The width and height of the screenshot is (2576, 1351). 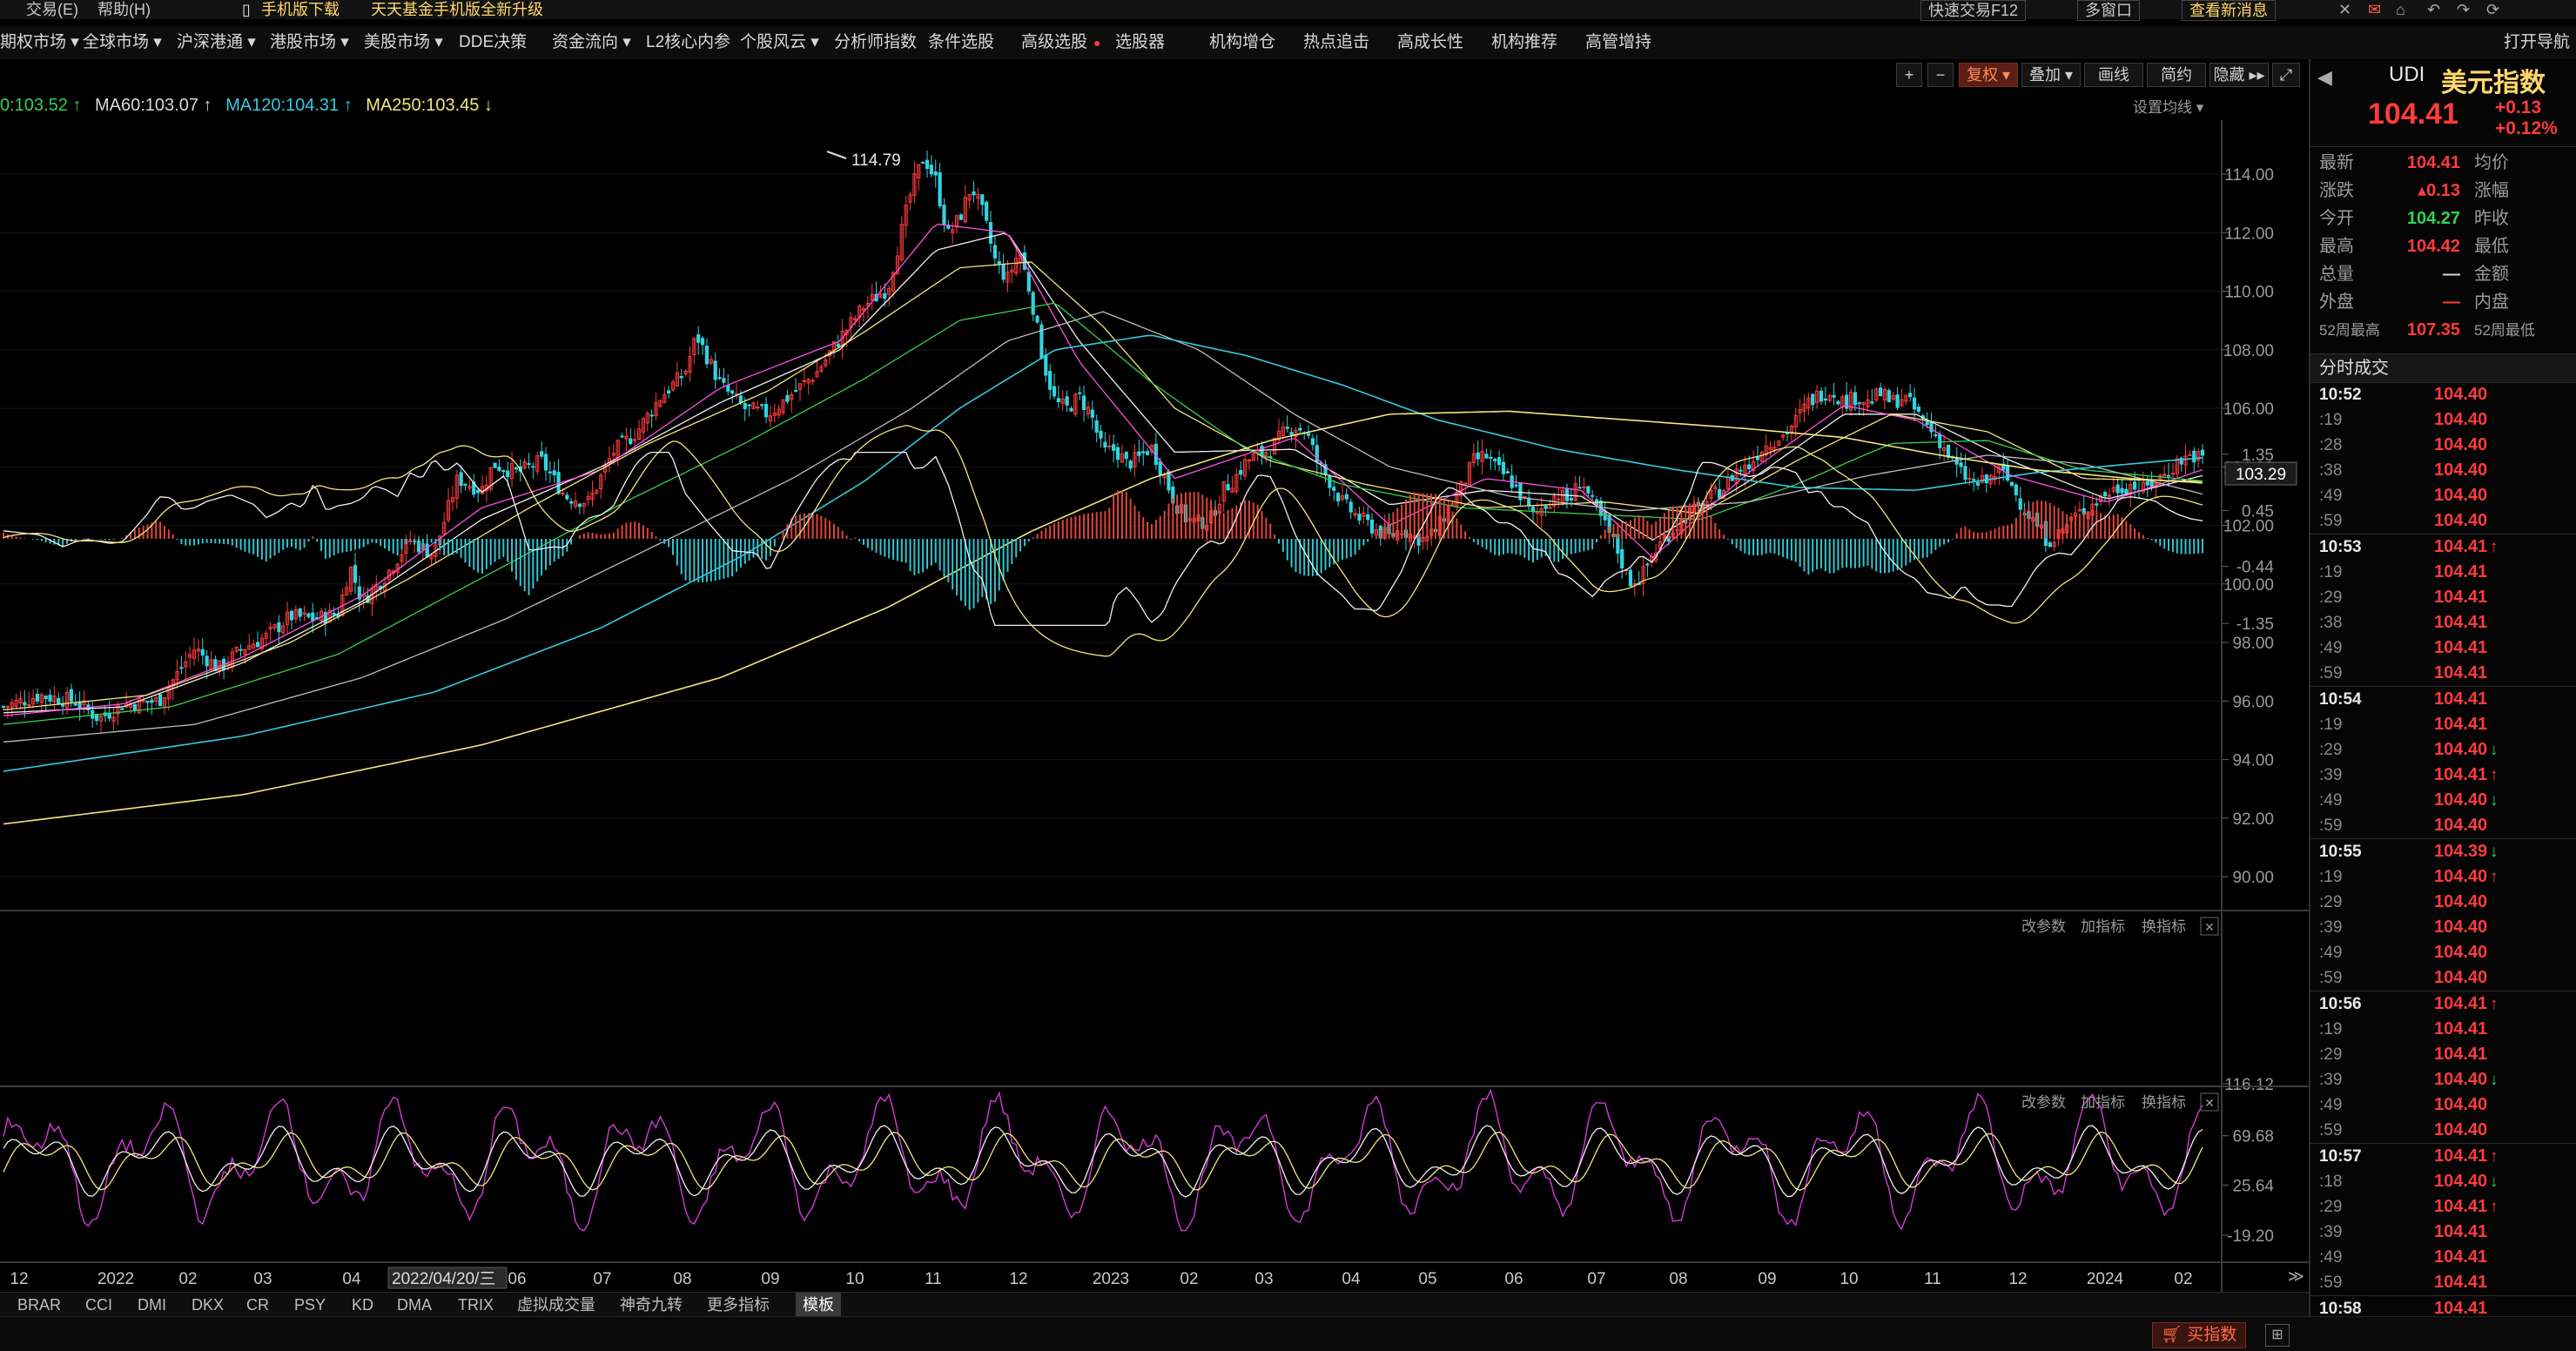 I want to click on price-tick-label: 98.00, so click(x=2253, y=644).